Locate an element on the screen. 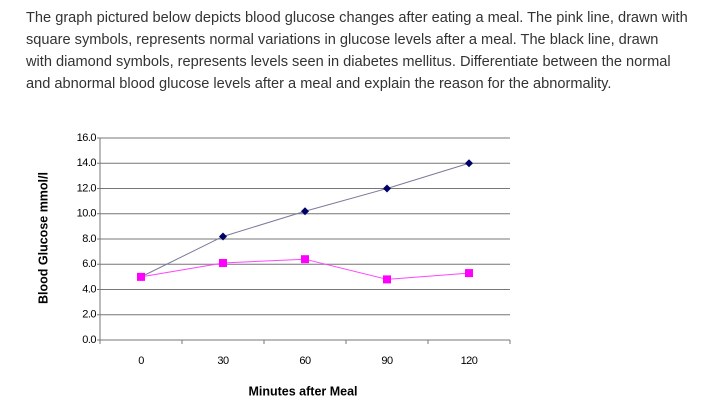 The width and height of the screenshot is (705, 419). x-tick-label: 30 is located at coordinates (223, 361).